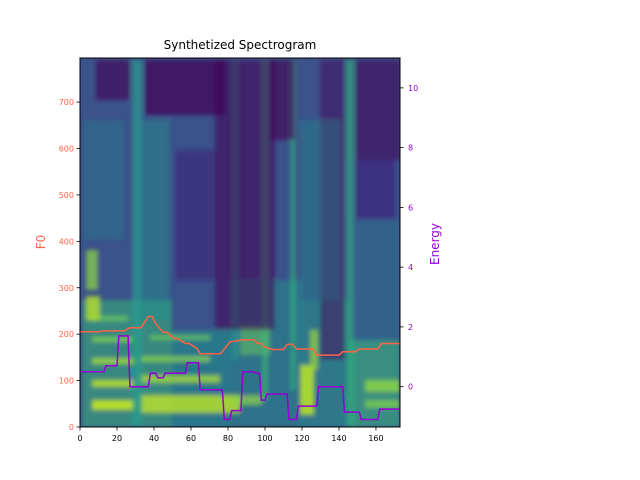 Image resolution: width=640 pixels, height=480 pixels. I want to click on left-tick-label: 700, so click(66, 102).